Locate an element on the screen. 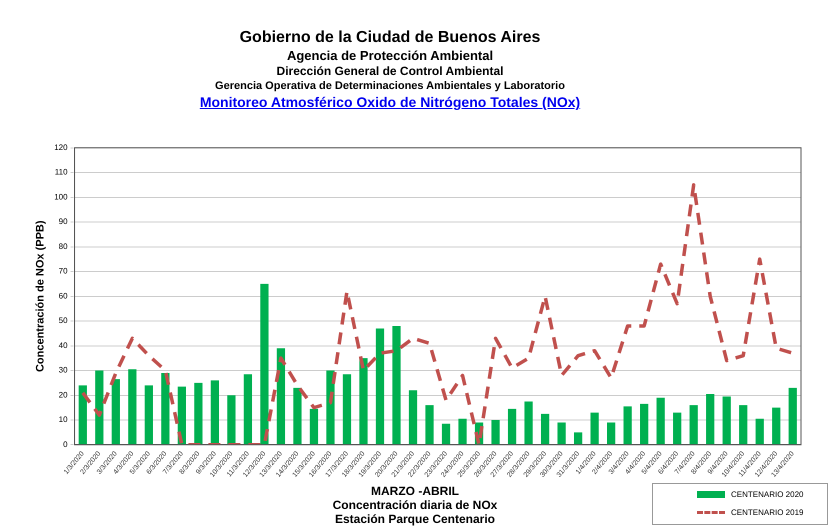 This screenshot has width=828, height=532. y-tick-label: 100 is located at coordinates (61, 197).